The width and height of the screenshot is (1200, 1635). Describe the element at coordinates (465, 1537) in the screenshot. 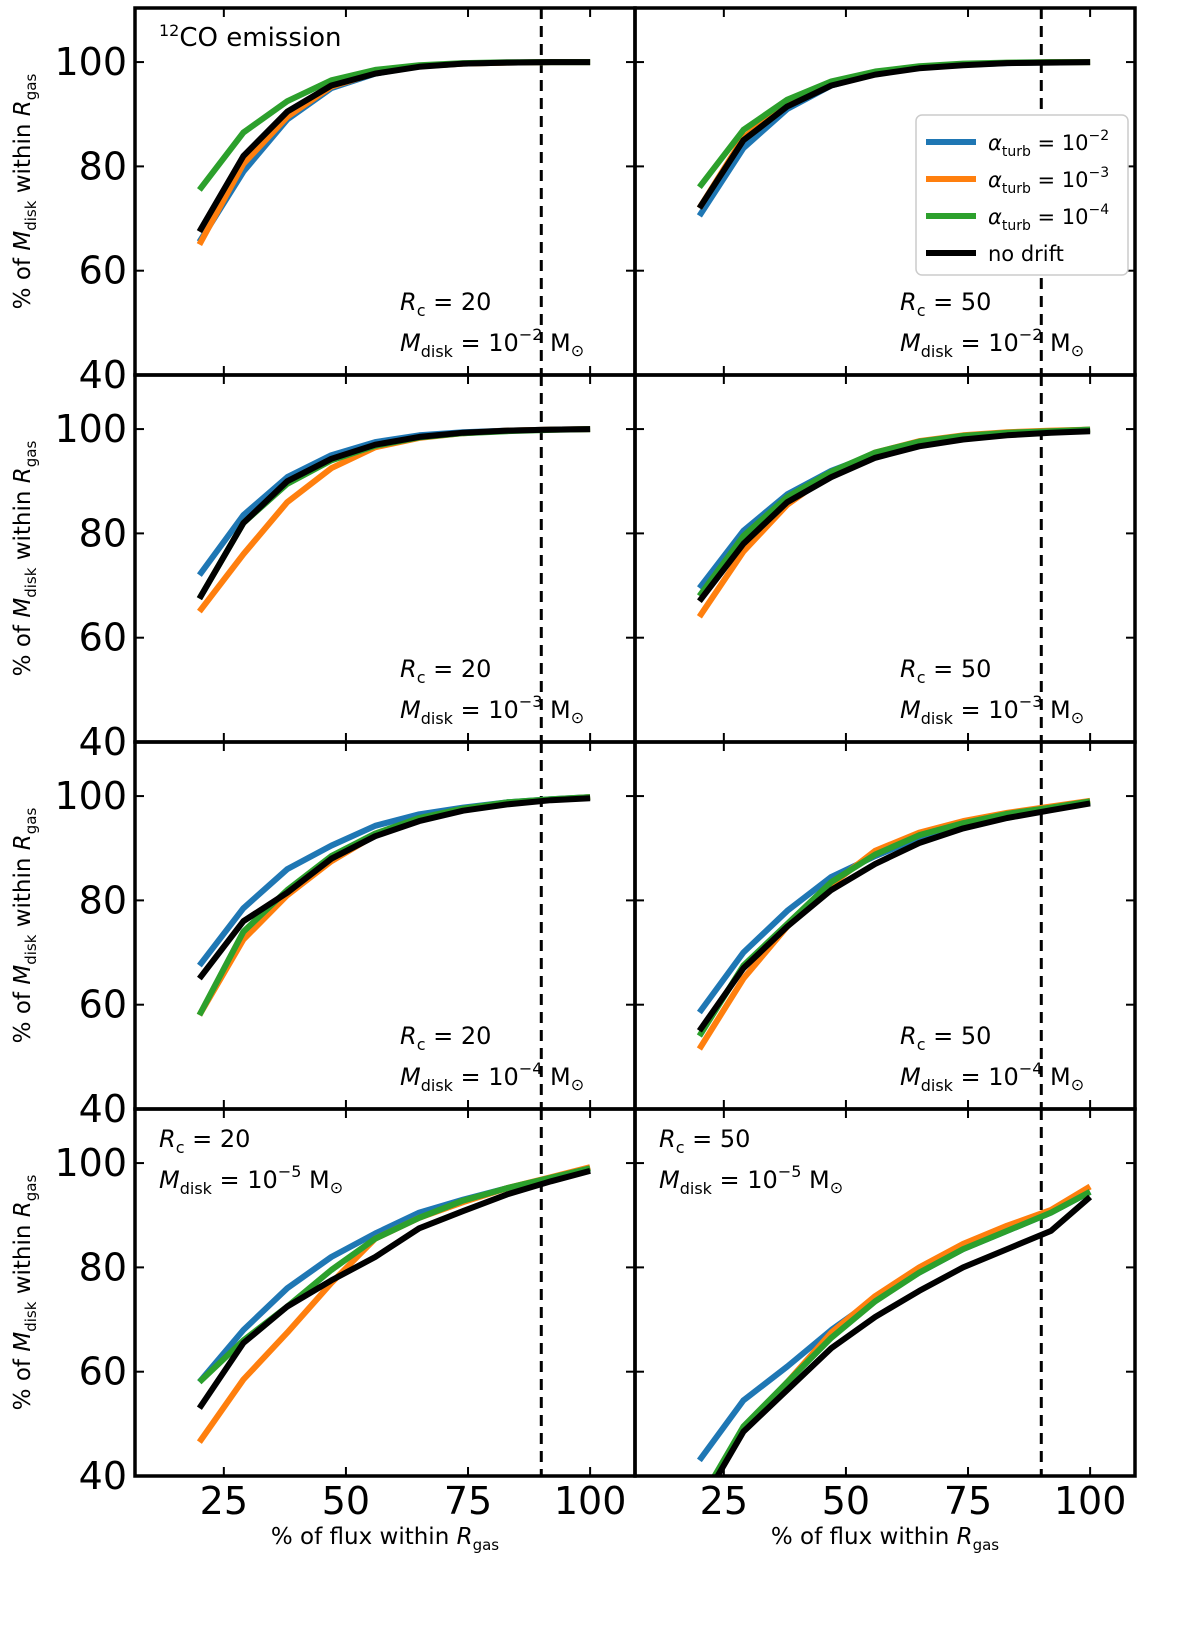

I see `xlabel-var: R` at that location.